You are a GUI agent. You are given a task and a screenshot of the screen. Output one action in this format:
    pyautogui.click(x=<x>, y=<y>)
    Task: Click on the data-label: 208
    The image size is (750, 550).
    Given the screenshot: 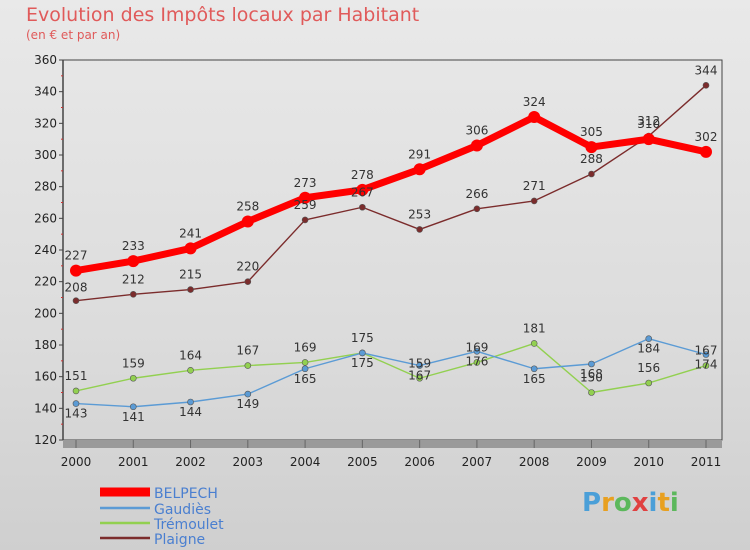 What is the action you would take?
    pyautogui.click(x=76, y=288)
    